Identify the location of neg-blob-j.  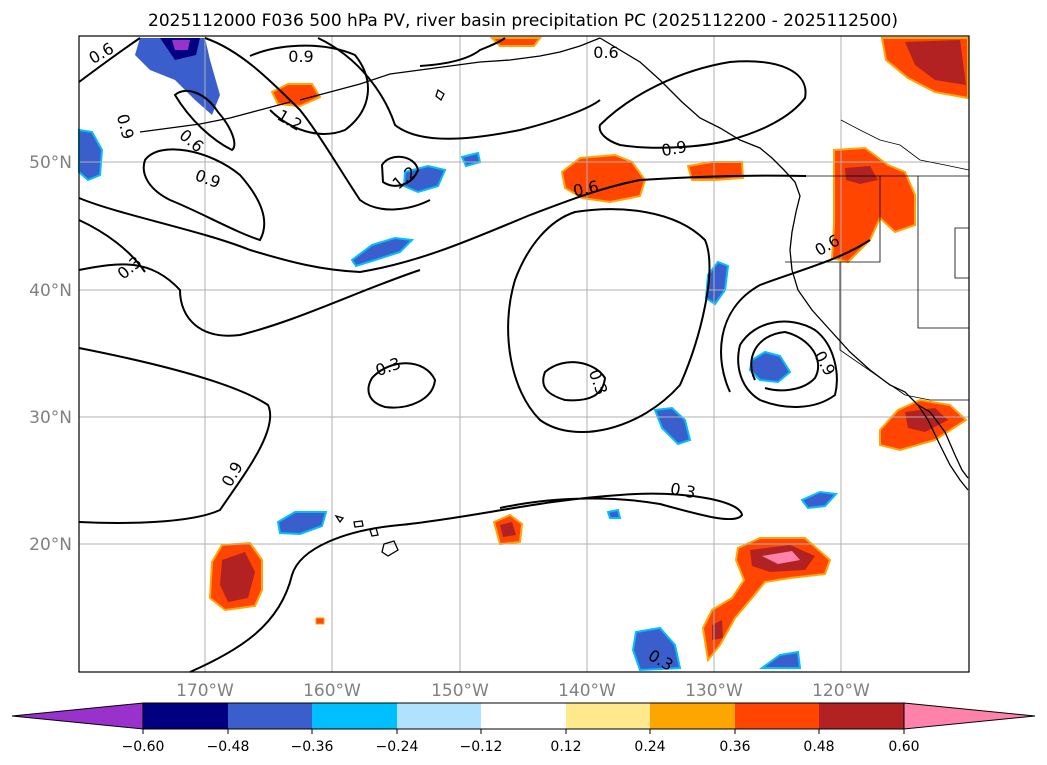
(656, 649).